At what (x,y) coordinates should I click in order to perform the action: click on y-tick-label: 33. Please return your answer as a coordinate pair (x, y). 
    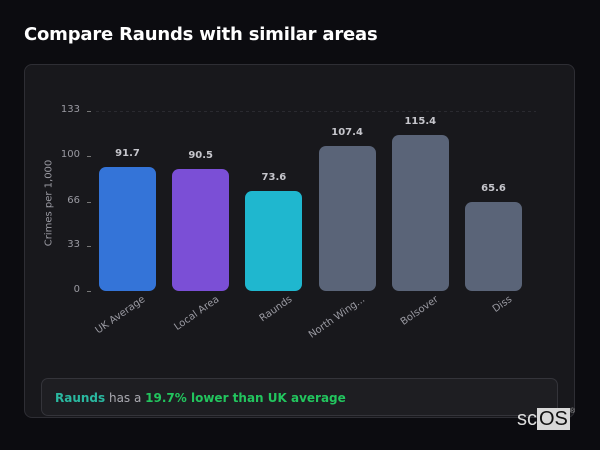
    Looking at the image, I should click on (73, 245).